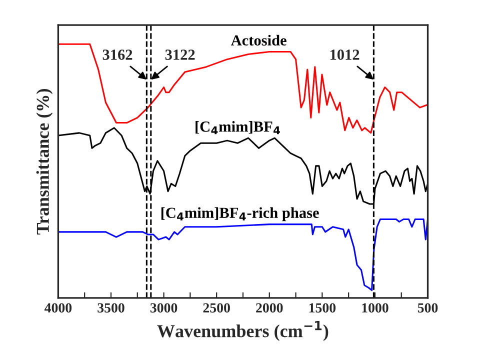  What do you see at coordinates (180, 55) in the screenshot?
I see `ref-line-label: 3122` at bounding box center [180, 55].